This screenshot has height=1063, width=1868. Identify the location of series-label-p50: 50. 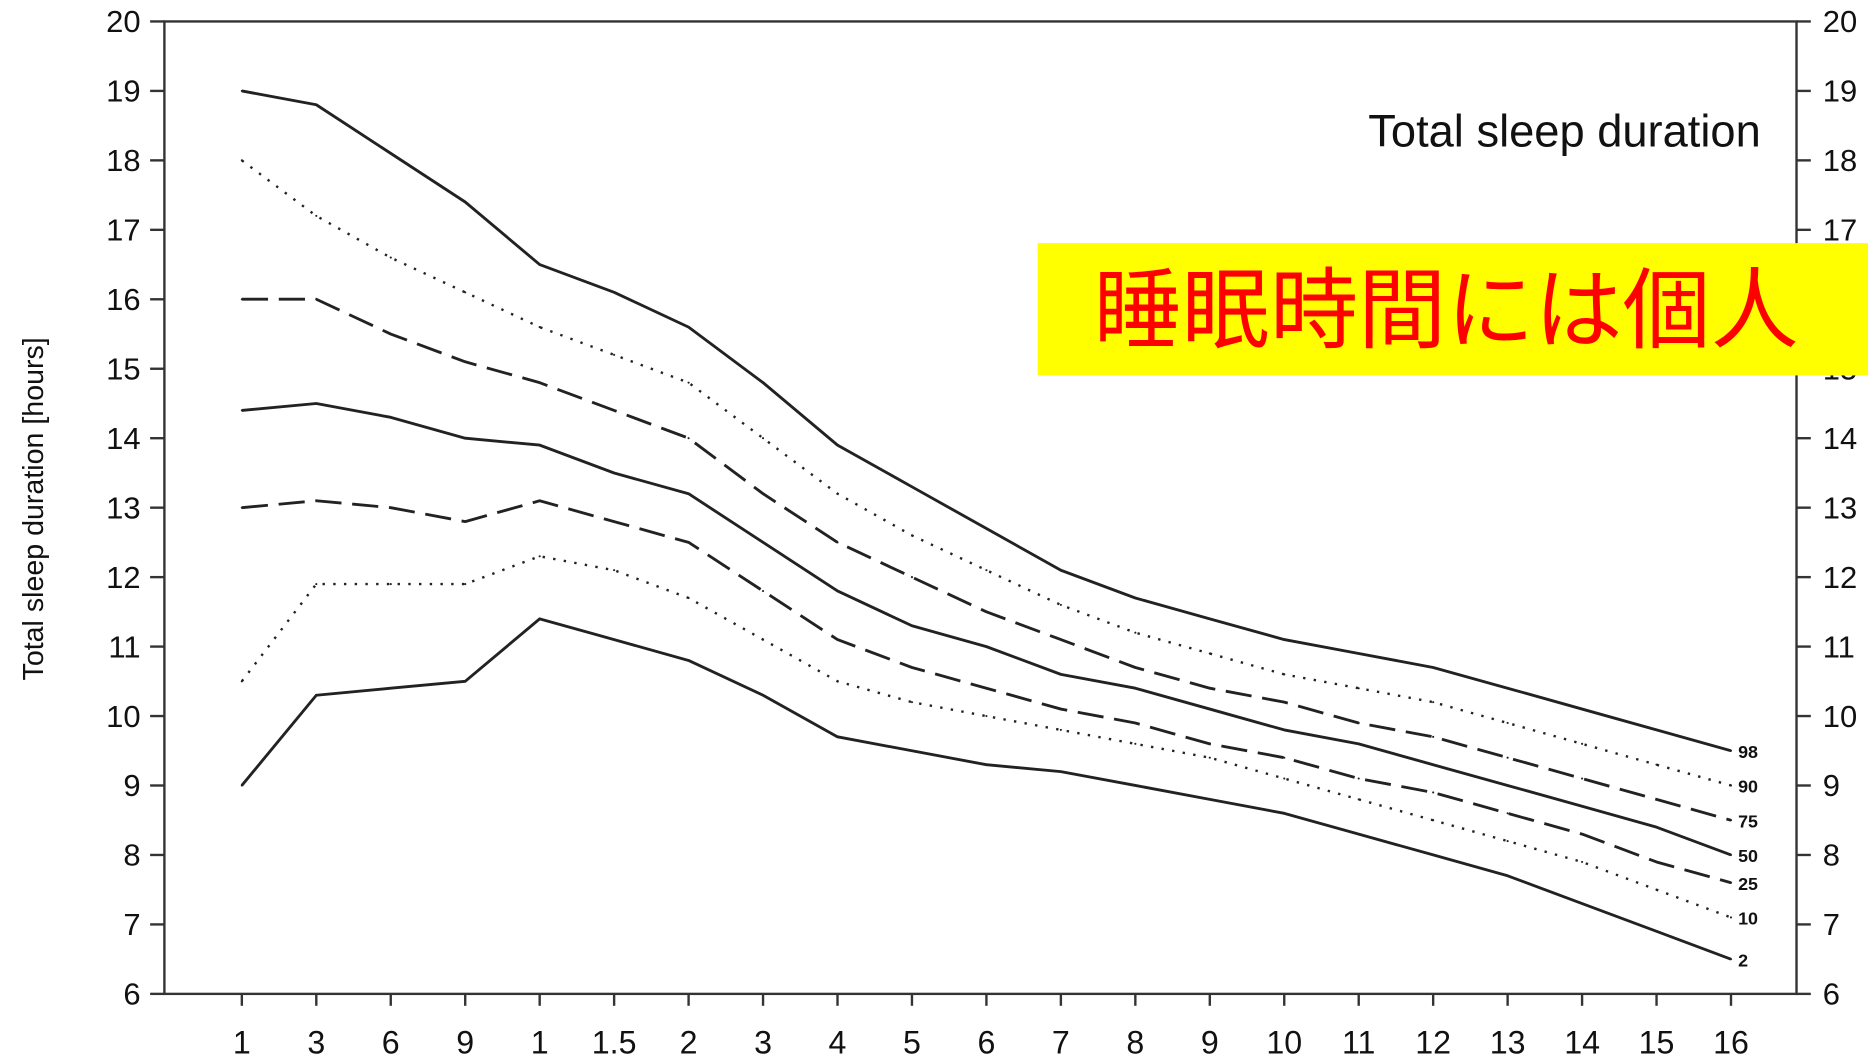
(1748, 856).